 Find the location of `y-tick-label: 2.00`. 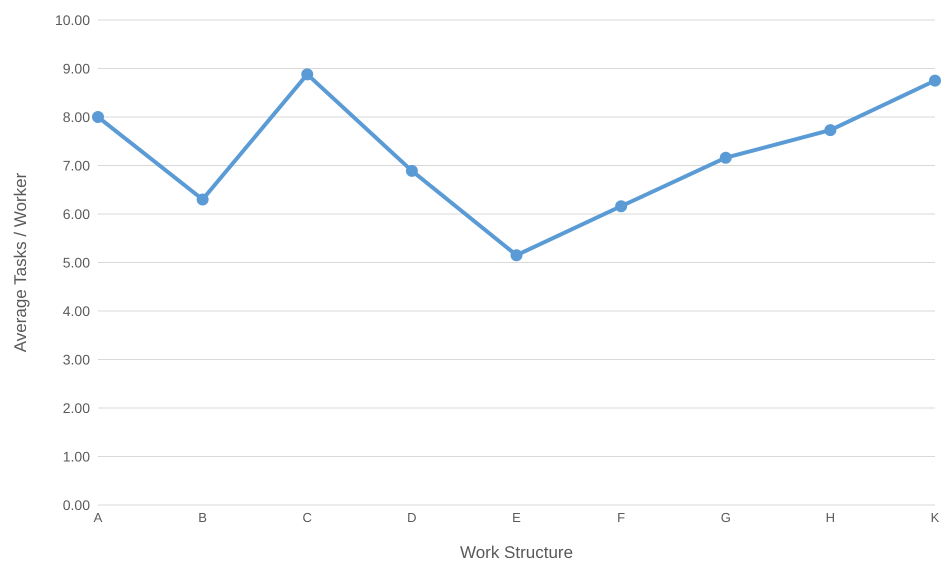

y-tick-label: 2.00 is located at coordinates (76, 408).